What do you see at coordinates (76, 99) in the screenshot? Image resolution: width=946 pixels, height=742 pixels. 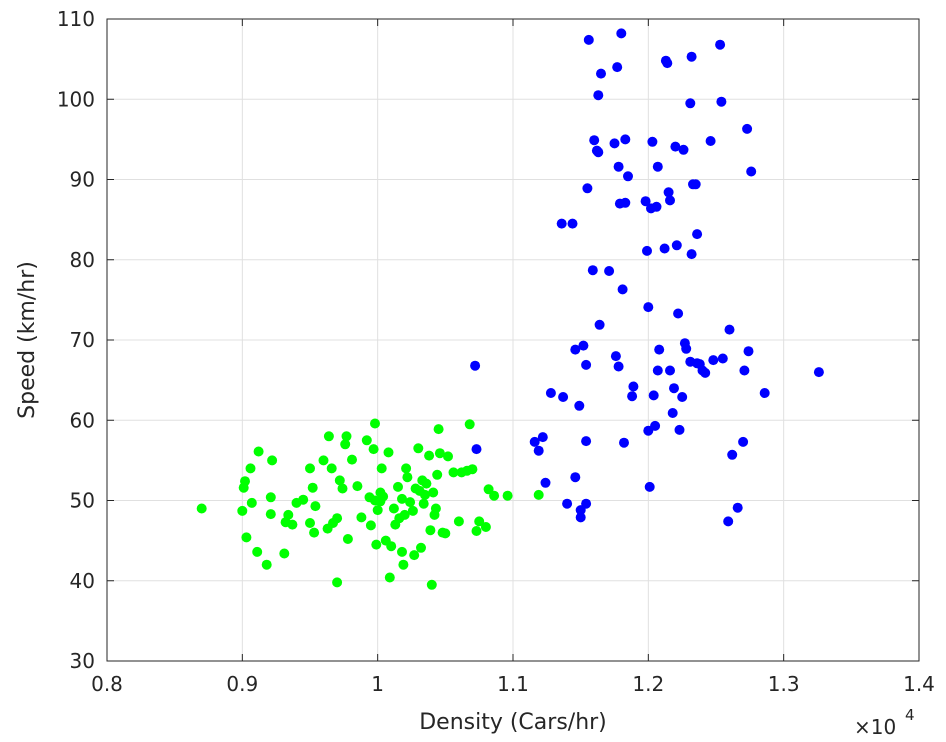 I see `y-tick-label: 100` at bounding box center [76, 99].